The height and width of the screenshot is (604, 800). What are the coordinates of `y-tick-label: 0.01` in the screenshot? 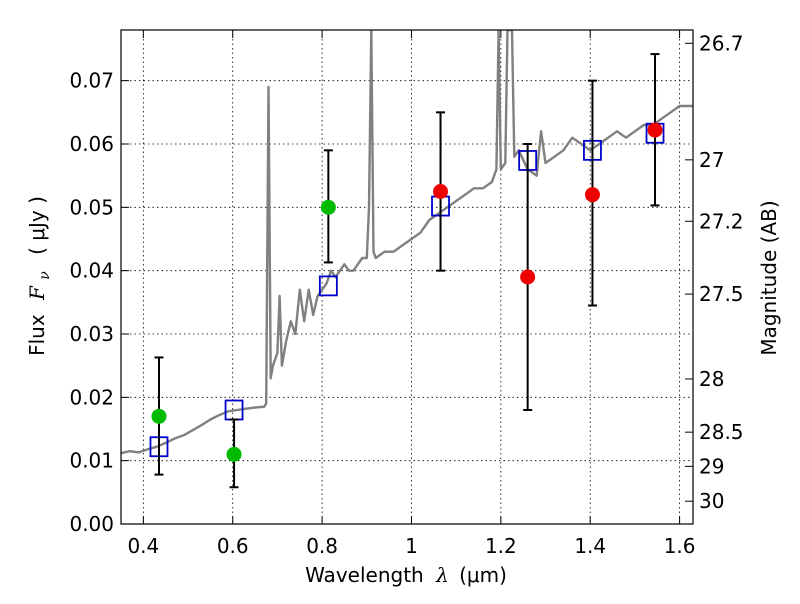 It's located at (91, 461).